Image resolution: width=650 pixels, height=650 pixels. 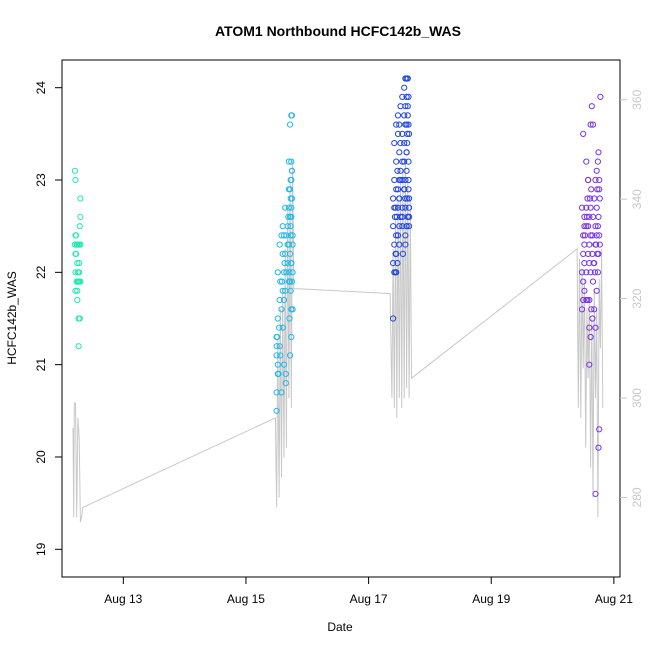 What do you see at coordinates (246, 599) in the screenshot?
I see `x-tick-label: Aug 15` at bounding box center [246, 599].